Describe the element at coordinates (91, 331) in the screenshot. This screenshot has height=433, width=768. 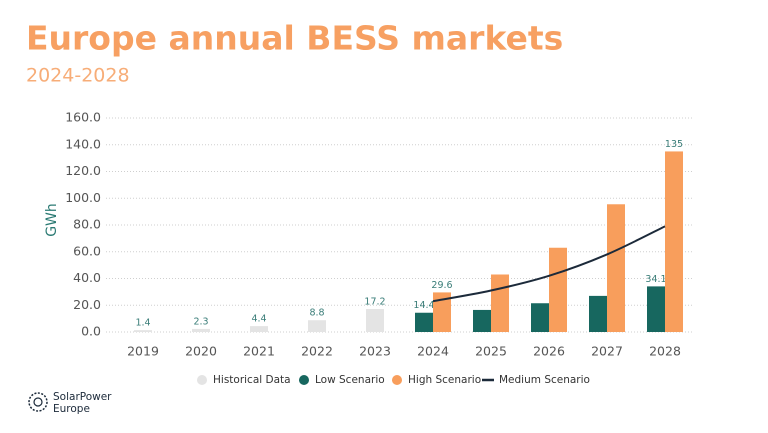
I see `y-tick-label: 0.0` at that location.